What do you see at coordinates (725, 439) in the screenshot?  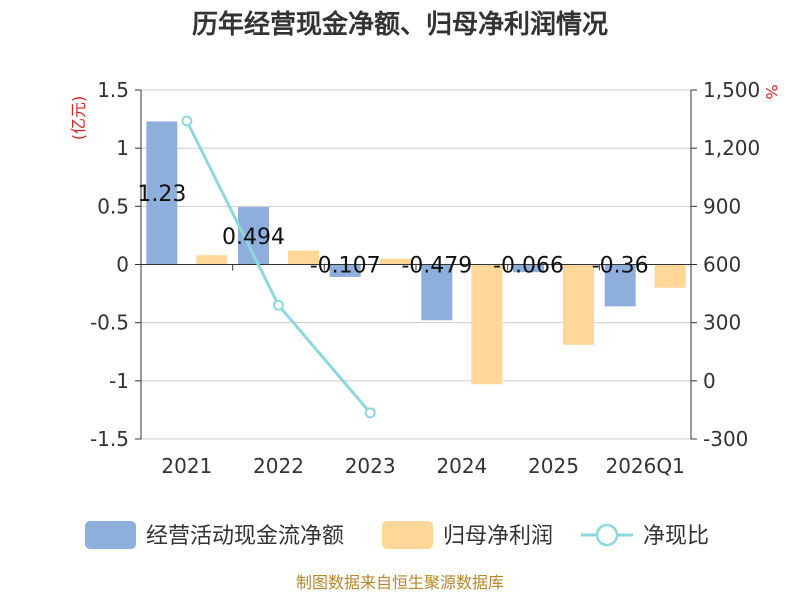 I see `right-tick-label: -300` at bounding box center [725, 439].